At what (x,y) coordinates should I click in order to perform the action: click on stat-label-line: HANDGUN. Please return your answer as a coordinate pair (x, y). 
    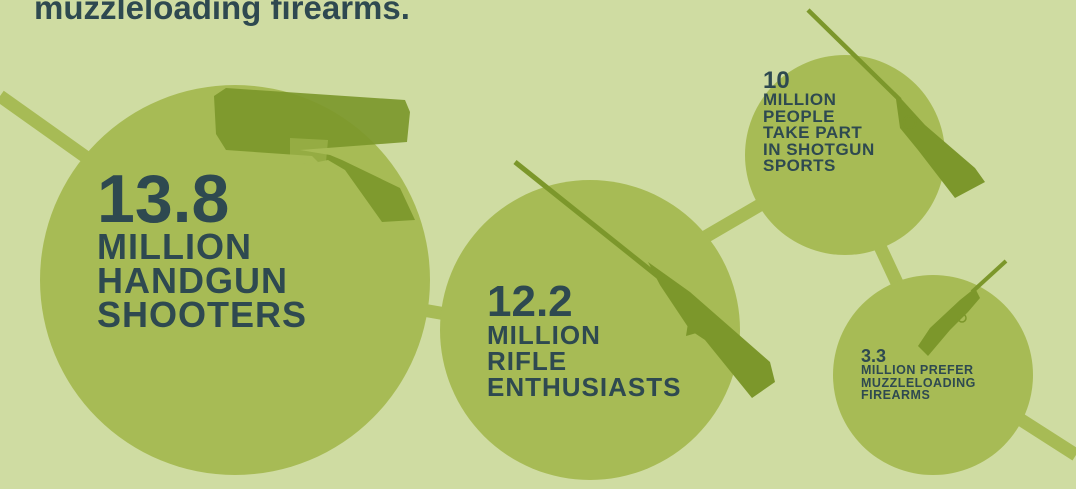
    Looking at the image, I should click on (192, 280).